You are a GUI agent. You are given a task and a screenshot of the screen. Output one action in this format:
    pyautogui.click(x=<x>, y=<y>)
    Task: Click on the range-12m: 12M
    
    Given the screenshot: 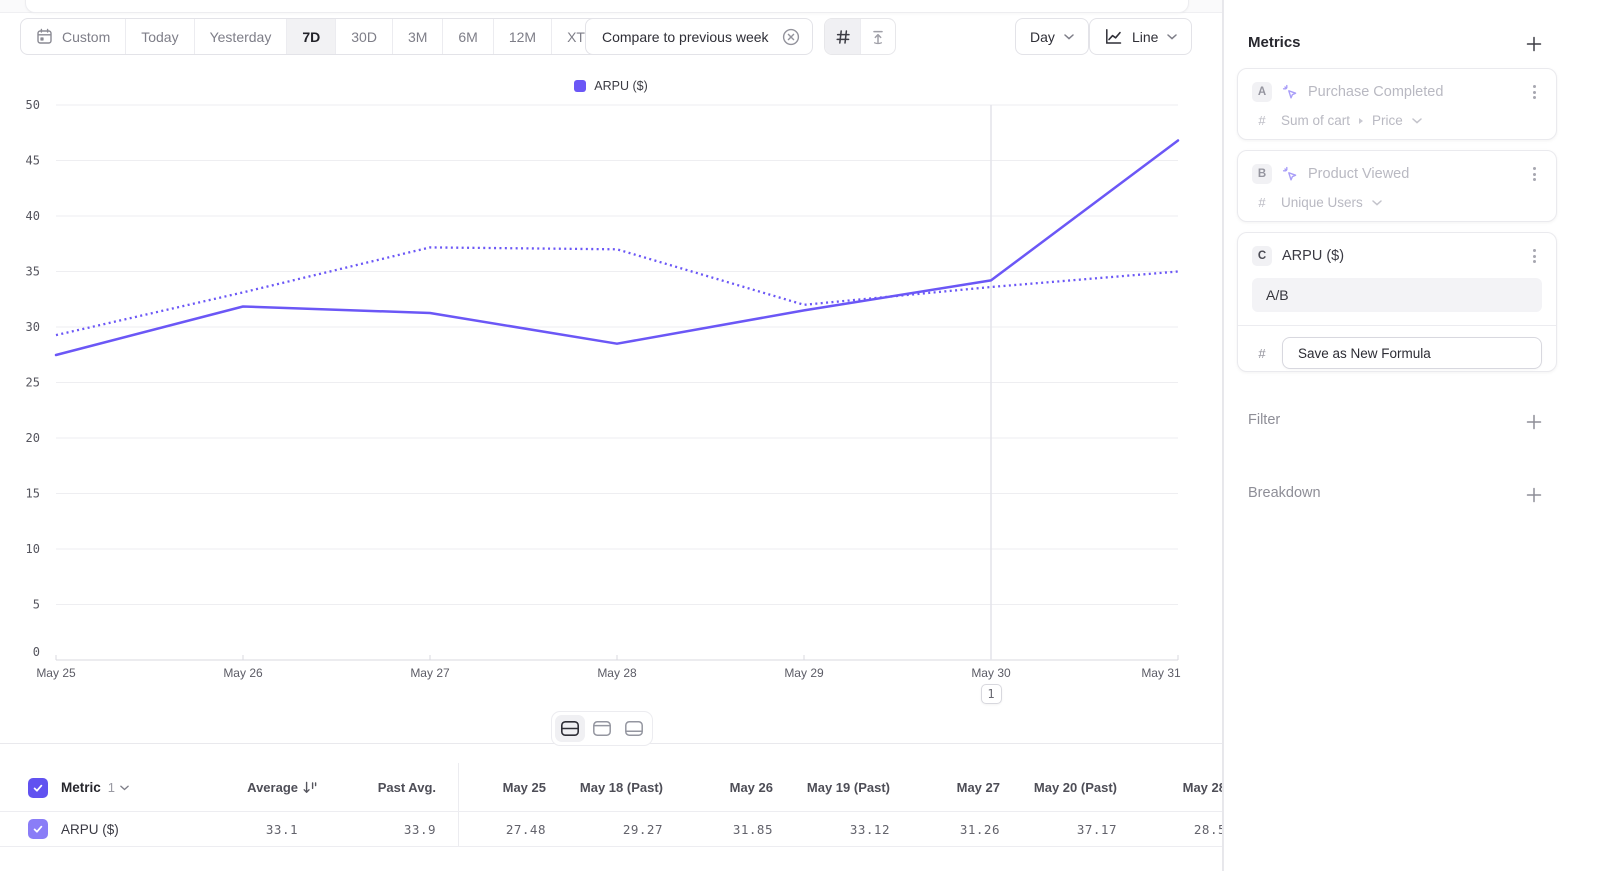 What is the action you would take?
    pyautogui.click(x=521, y=36)
    